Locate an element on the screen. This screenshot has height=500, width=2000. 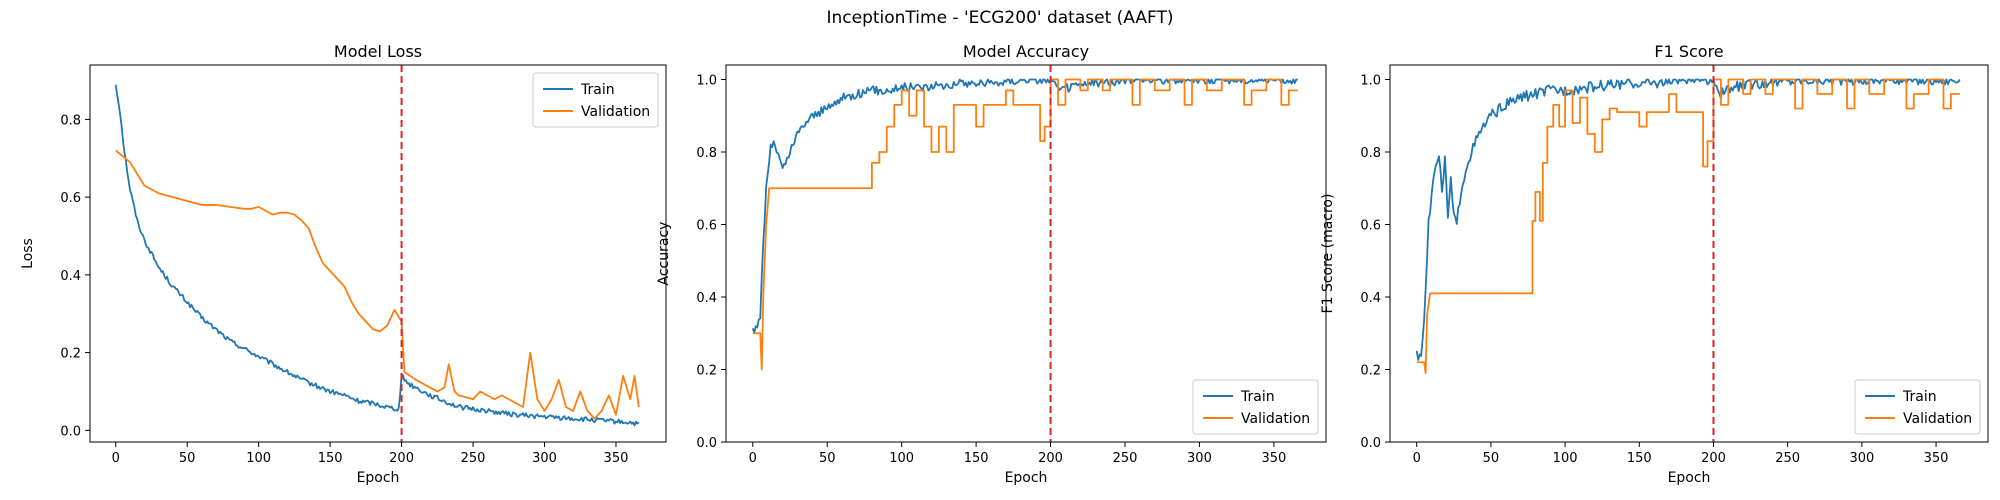
chart-title: F1 Score is located at coordinates (1688, 51).